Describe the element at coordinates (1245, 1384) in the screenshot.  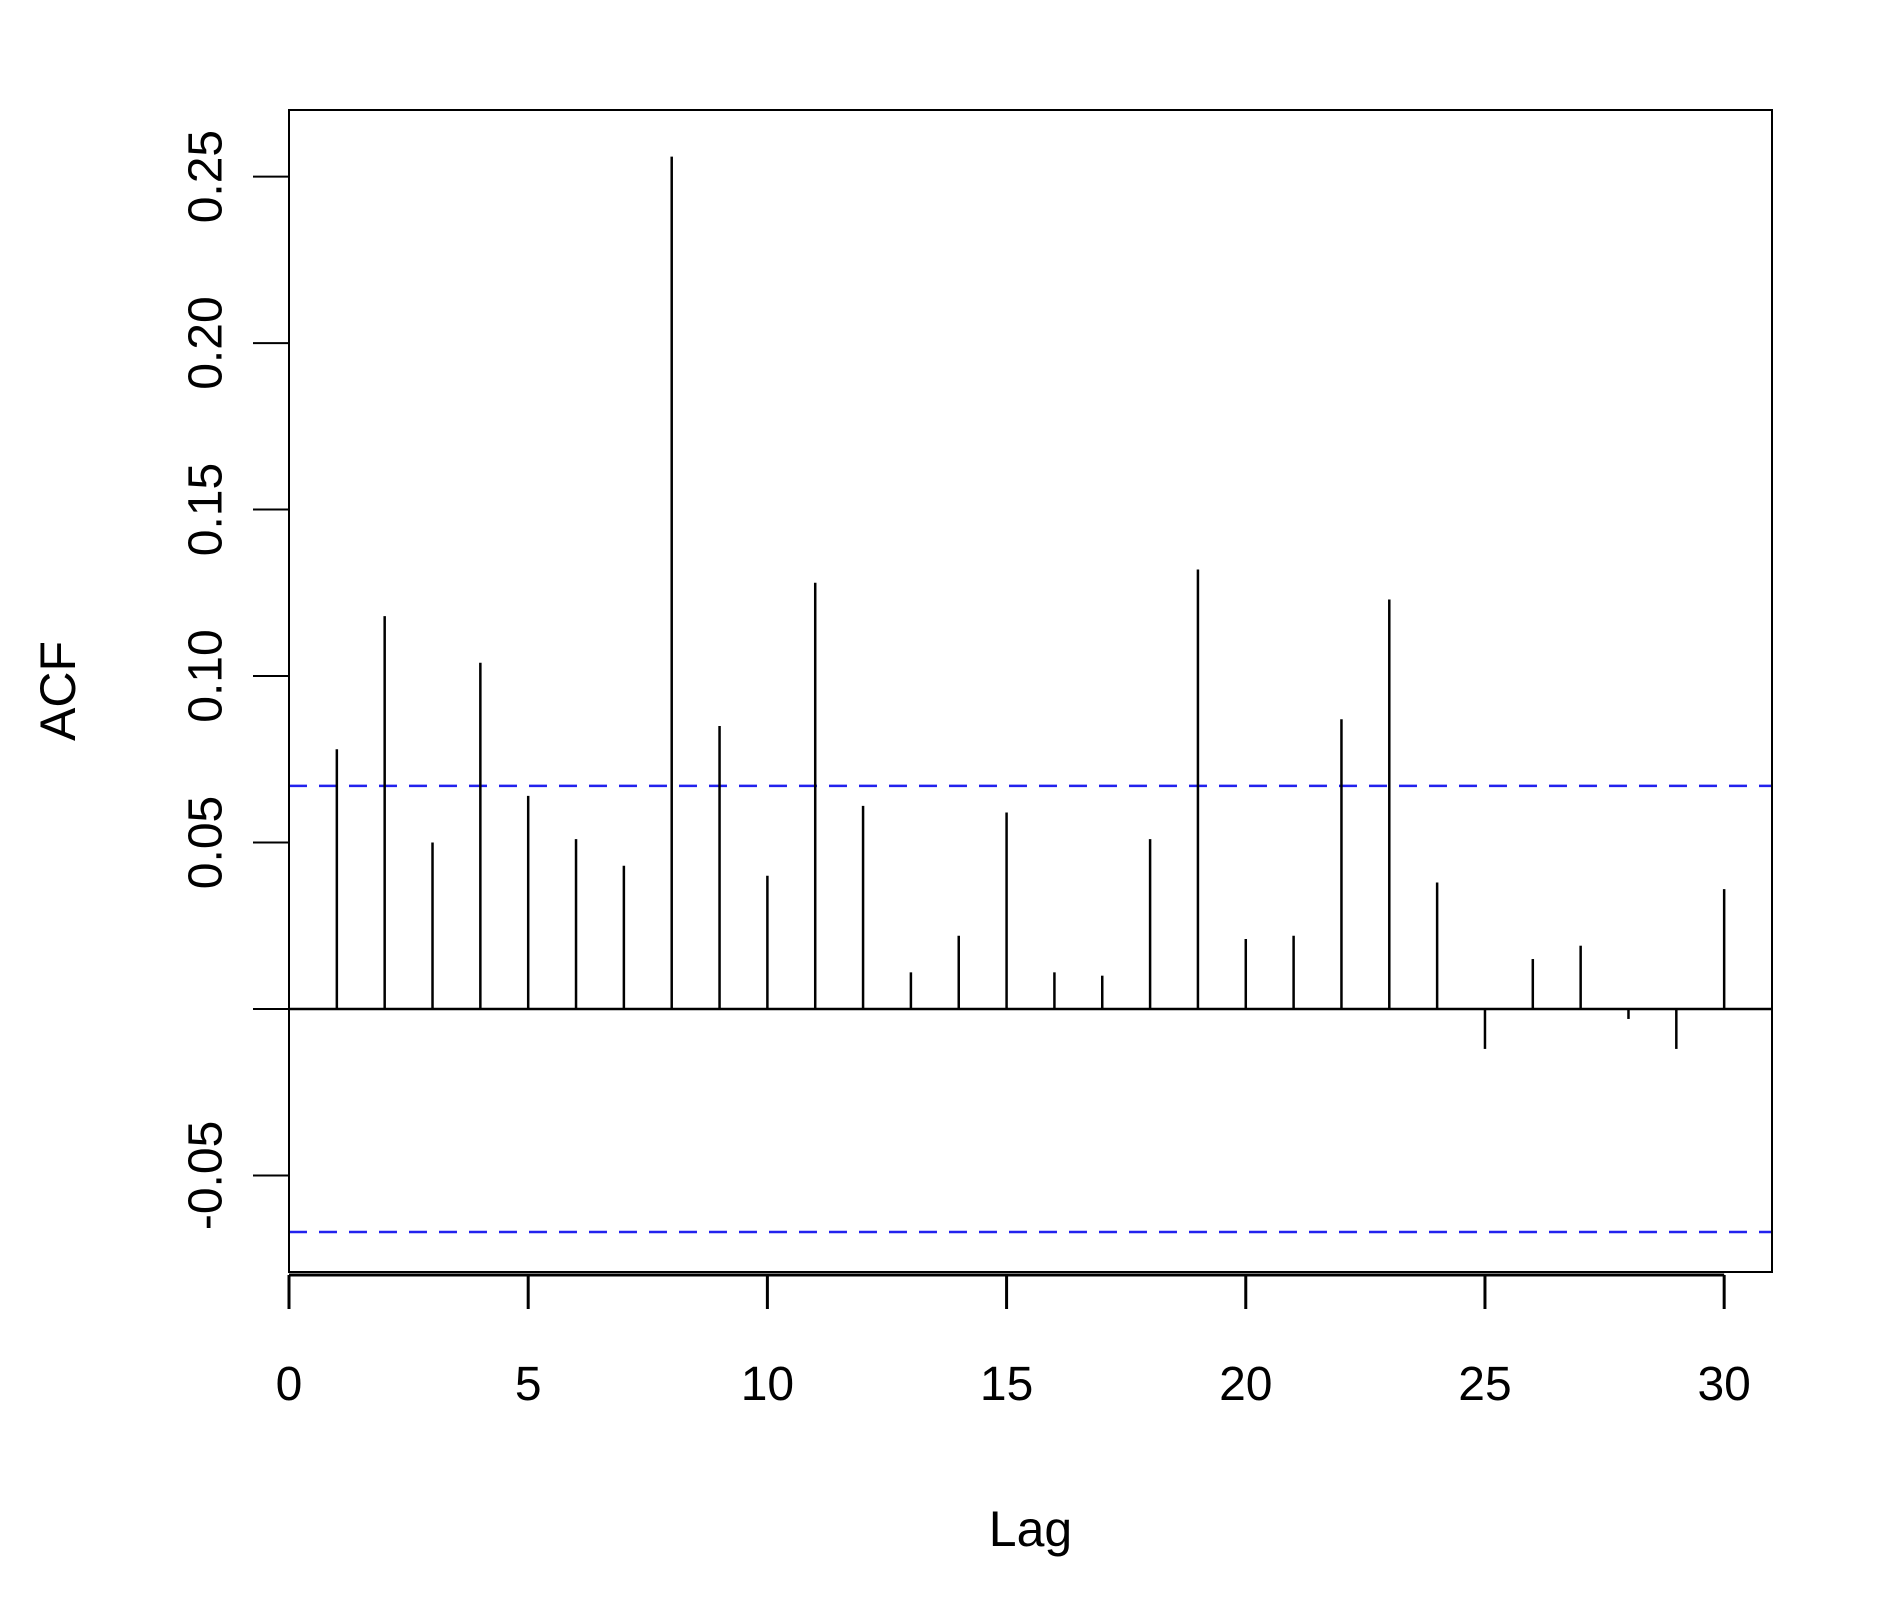
I see `x-tick-label: 20` at that location.